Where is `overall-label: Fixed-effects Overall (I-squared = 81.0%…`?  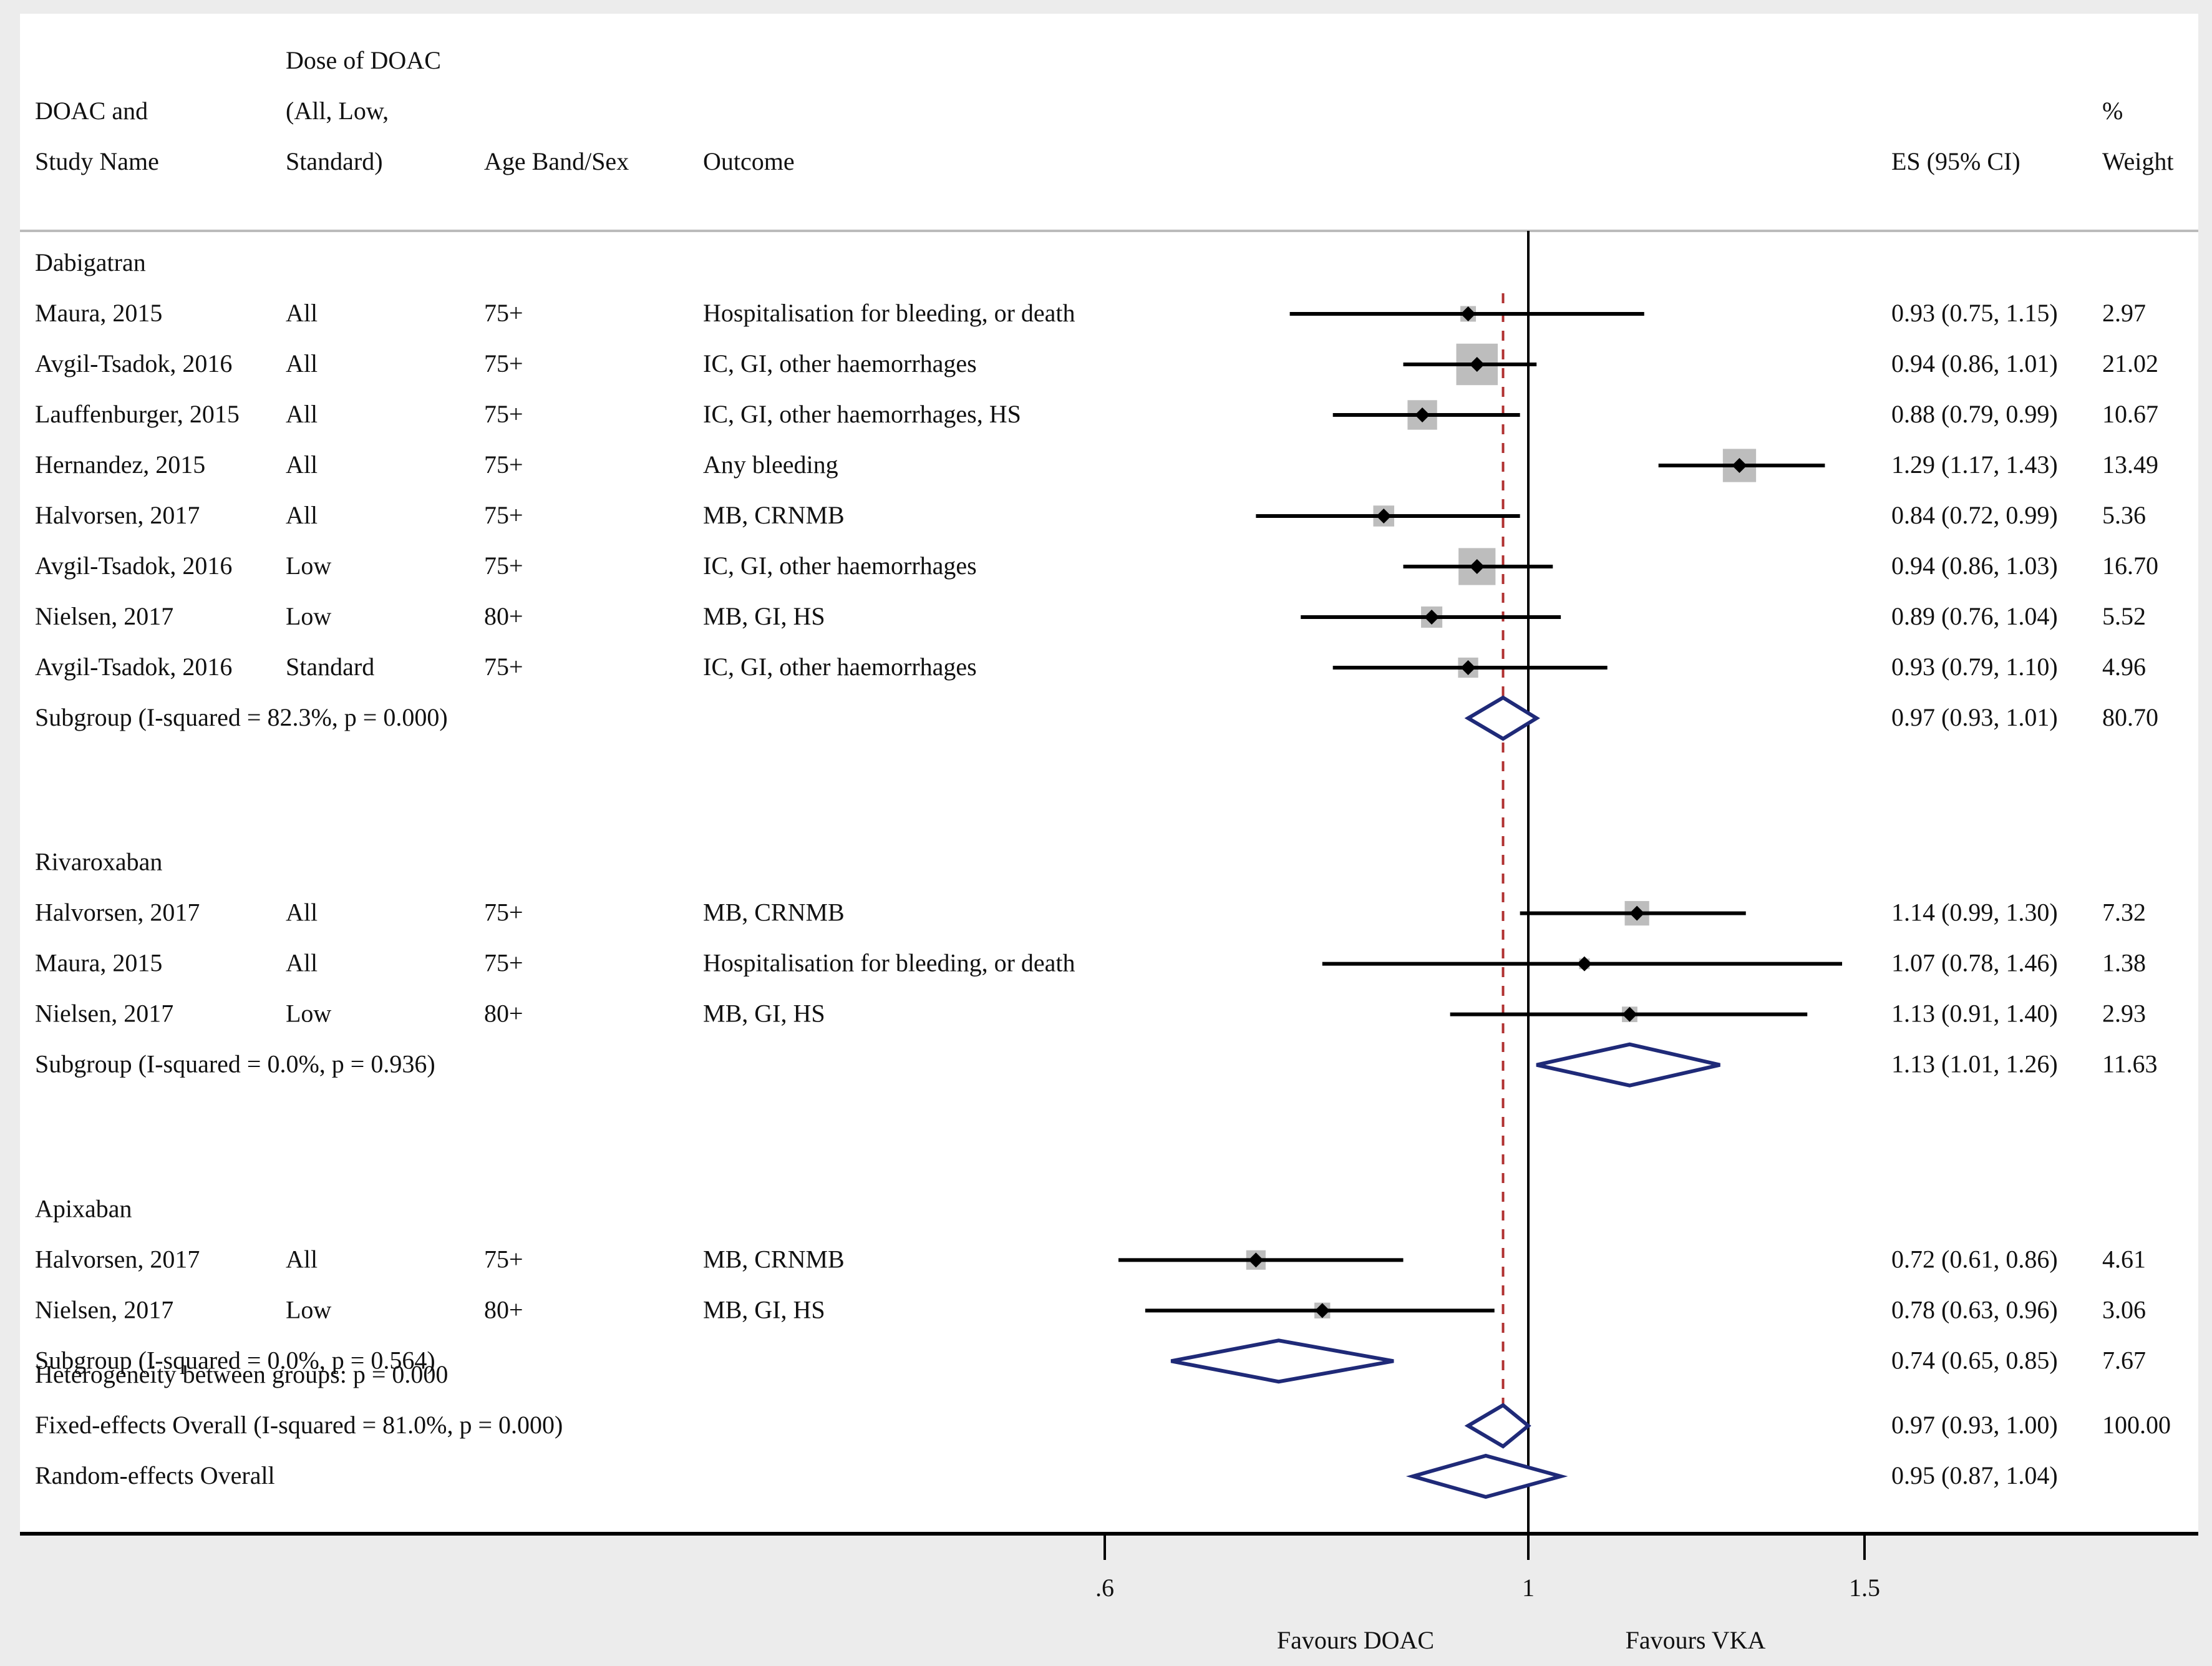
overall-label: Fixed-effects Overall (I-squared = 81.0%… is located at coordinates (299, 1425).